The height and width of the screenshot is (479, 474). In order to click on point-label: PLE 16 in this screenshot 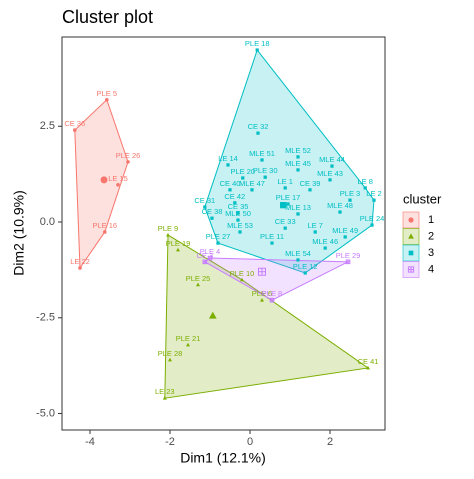, I will do `click(104, 225)`.